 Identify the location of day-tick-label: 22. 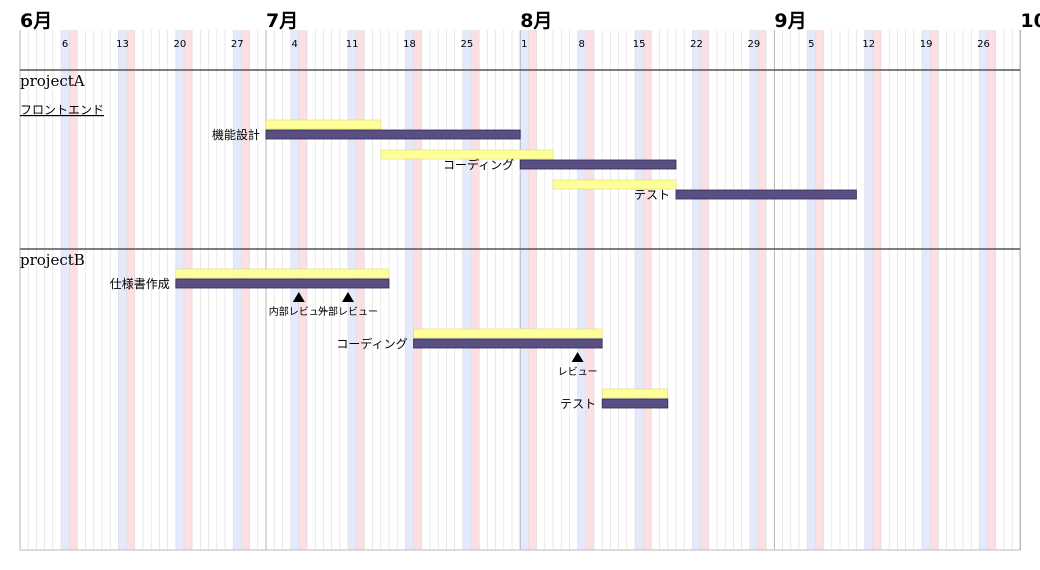
(696, 44).